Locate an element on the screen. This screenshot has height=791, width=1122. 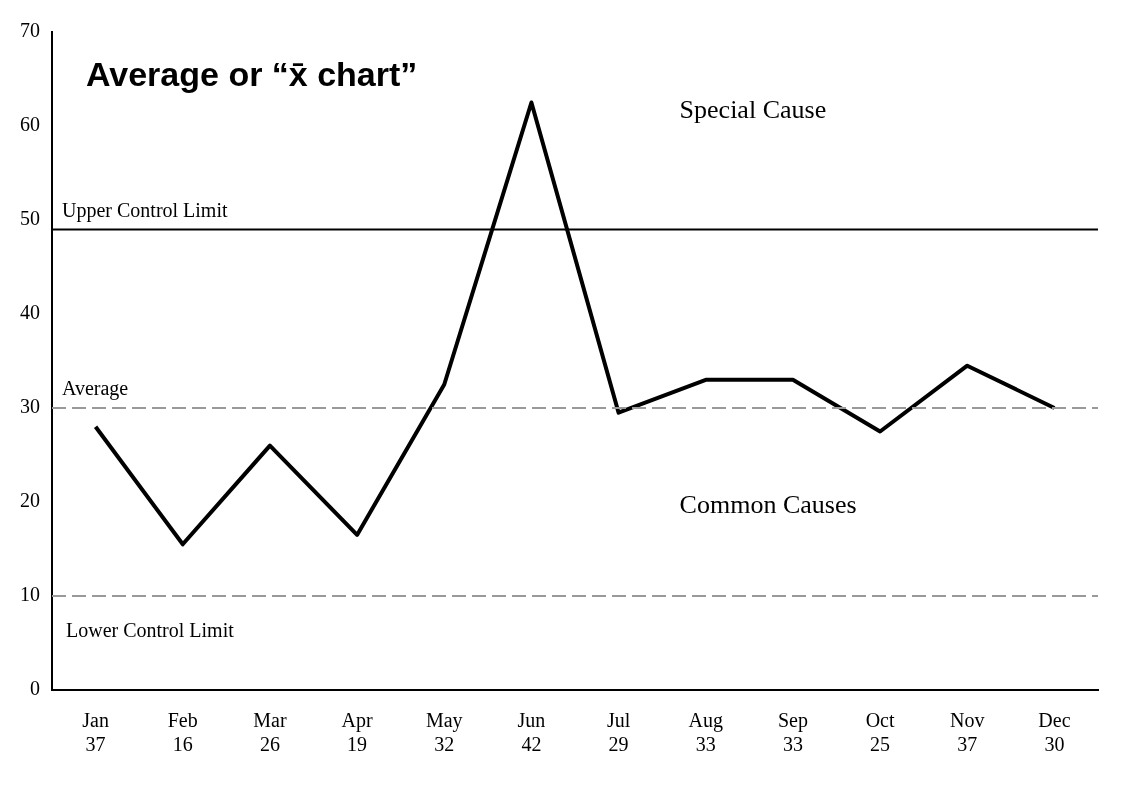
ref-line-label: Lower Control Limit is located at coordinates (150, 630).